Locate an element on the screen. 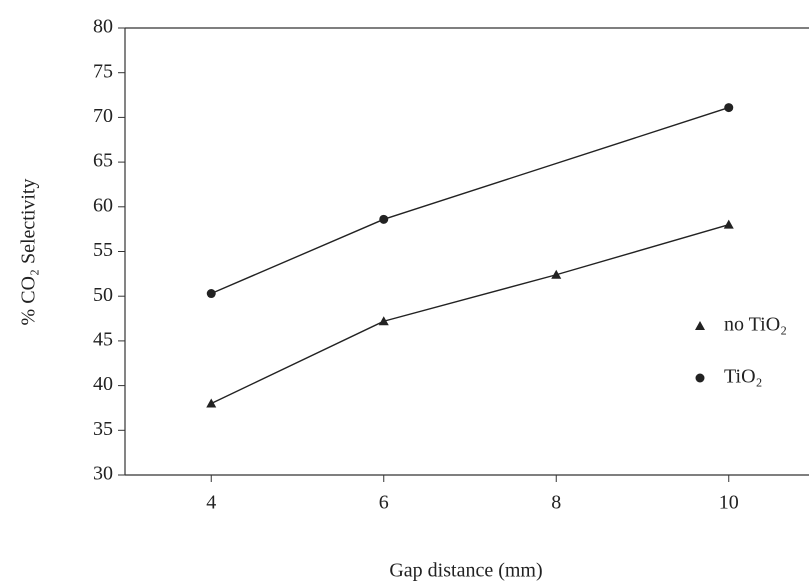 This screenshot has width=809, height=586. y-tick-label: 80 is located at coordinates (103, 27).